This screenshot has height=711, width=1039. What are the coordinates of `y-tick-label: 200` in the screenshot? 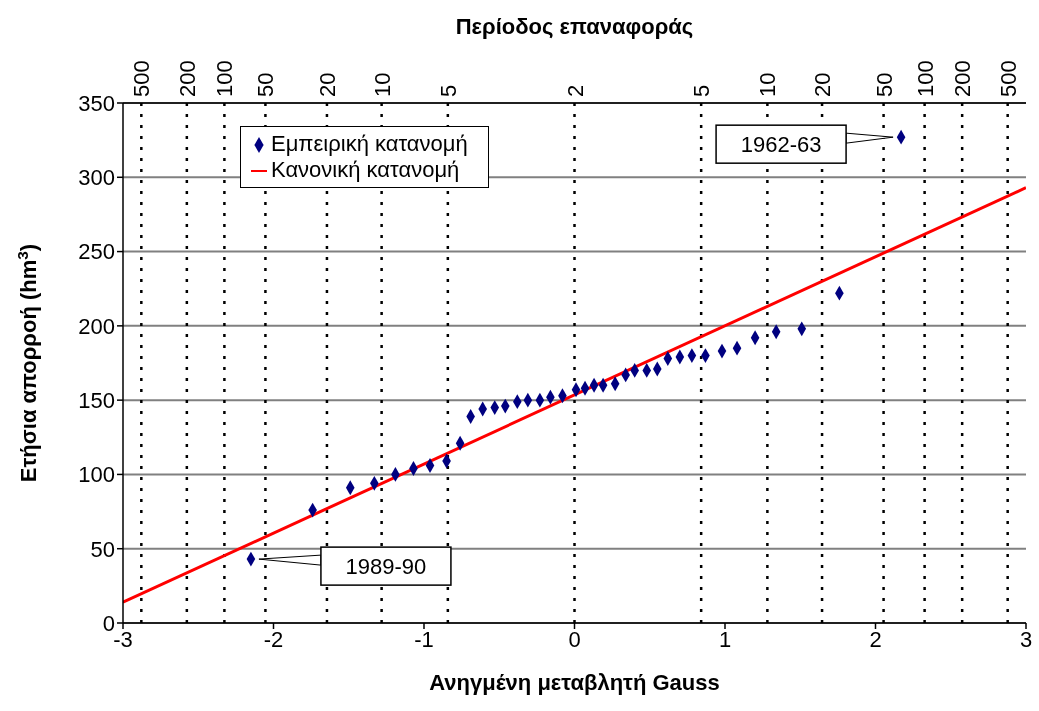 It's located at (96, 326).